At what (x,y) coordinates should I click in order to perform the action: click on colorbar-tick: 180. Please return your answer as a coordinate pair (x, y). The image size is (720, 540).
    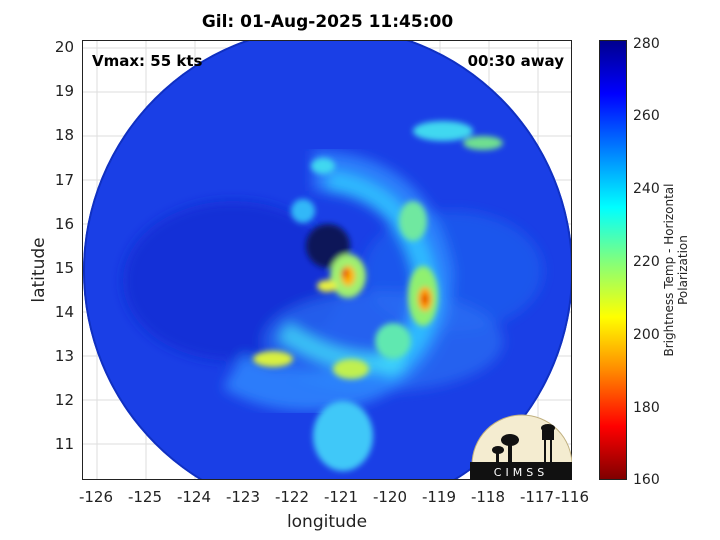
    Looking at the image, I should click on (646, 408).